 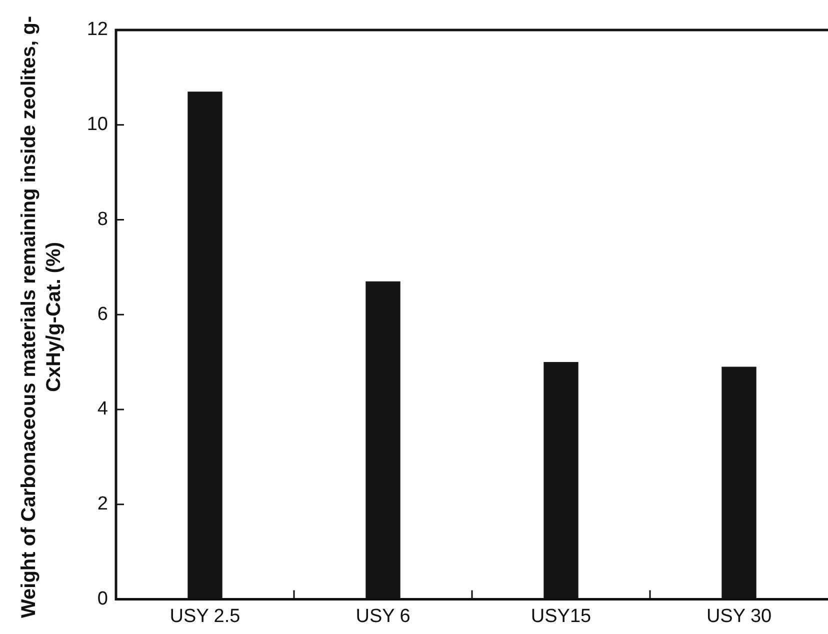 I want to click on y-tick-label: 2, so click(x=102, y=504).